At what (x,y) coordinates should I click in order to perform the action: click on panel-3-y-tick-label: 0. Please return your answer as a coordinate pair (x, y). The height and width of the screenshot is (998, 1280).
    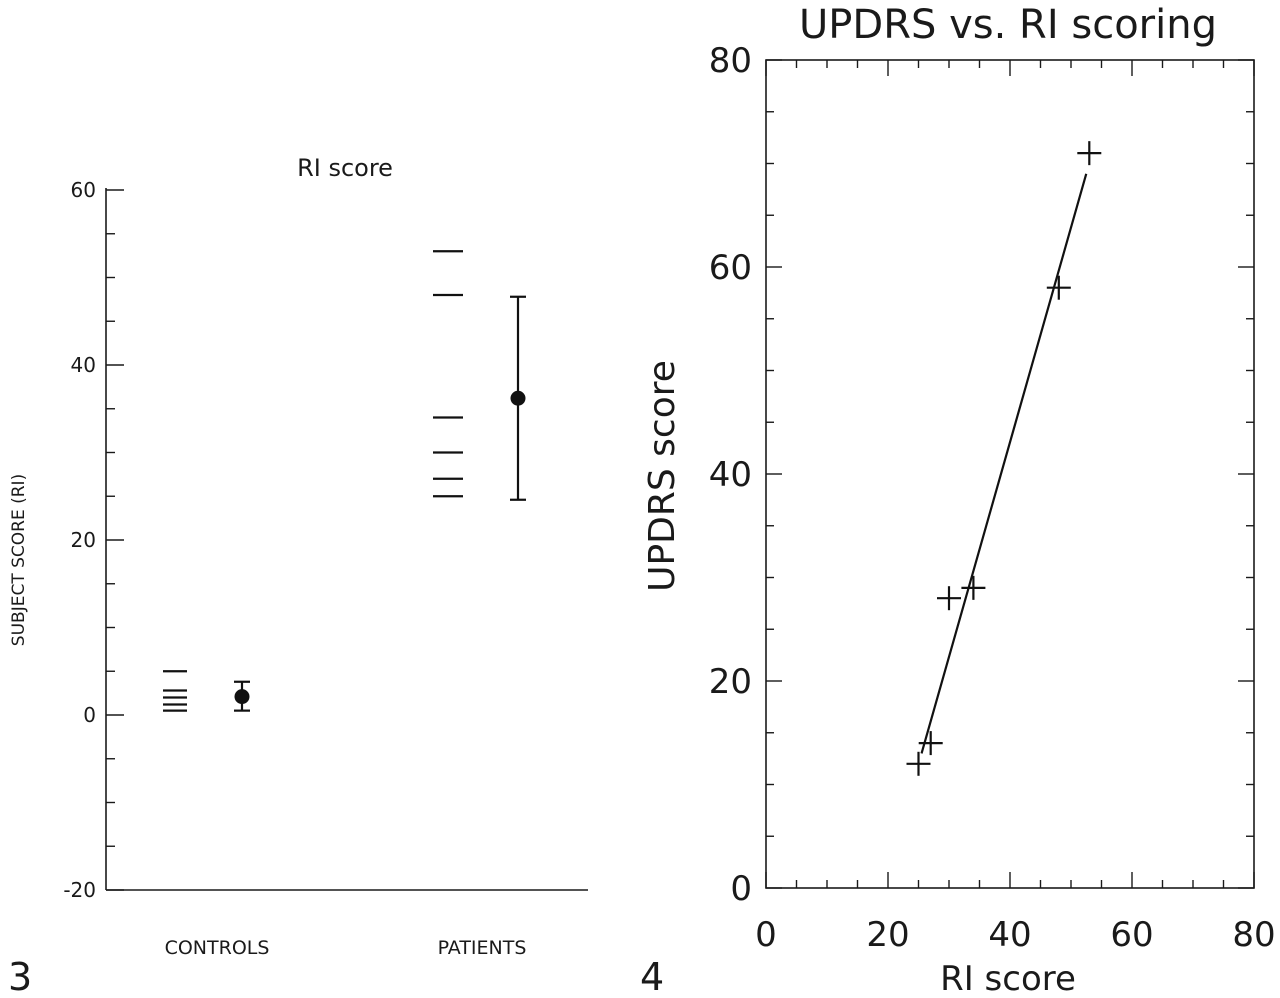
    Looking at the image, I should click on (89, 715).